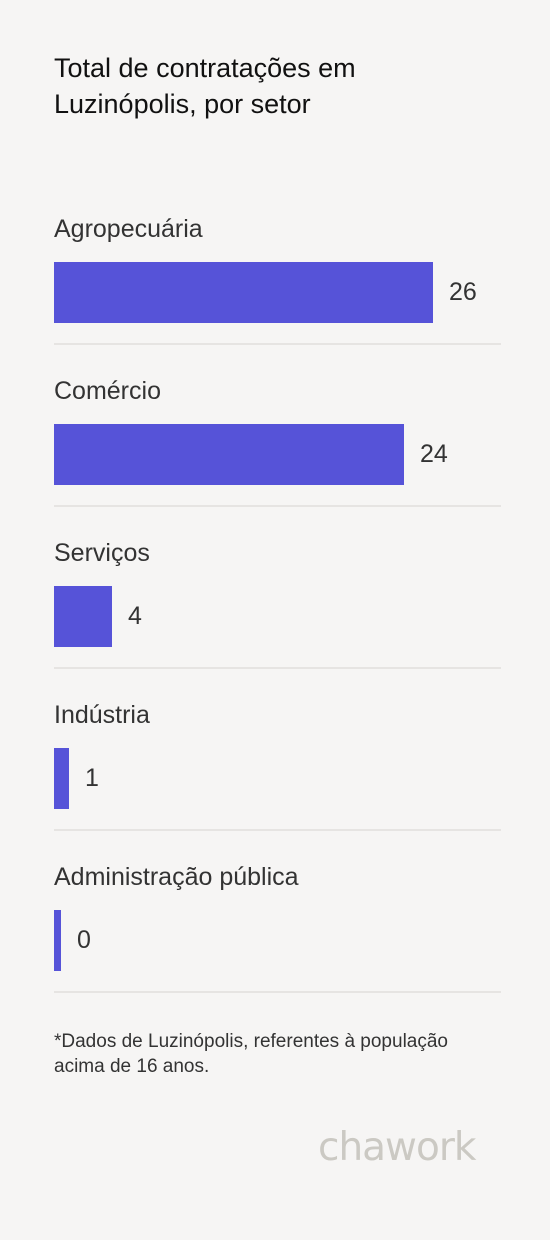 This screenshot has width=550, height=1240. What do you see at coordinates (102, 715) in the screenshot?
I see `category-label: Indústria` at bounding box center [102, 715].